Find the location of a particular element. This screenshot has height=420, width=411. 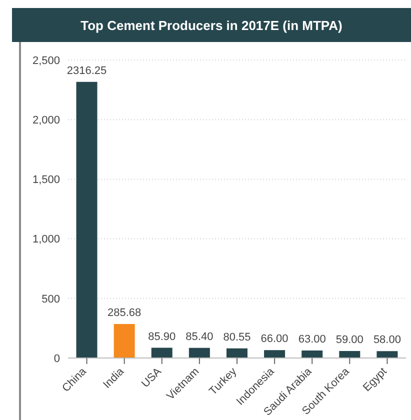

y-tick-label: 0 is located at coordinates (57, 358).